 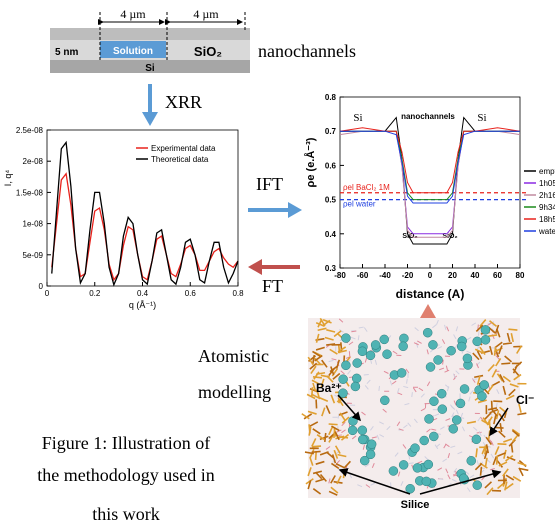 I want to click on x-tick-label: -60, so click(x=363, y=275).